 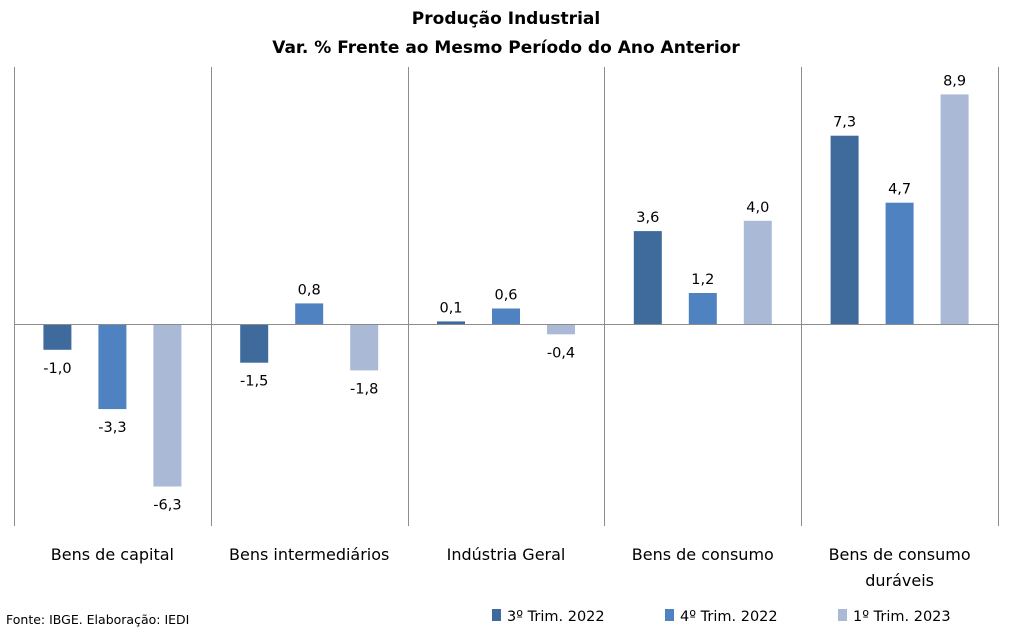 I want to click on data-label: 0,6, so click(x=505, y=296).